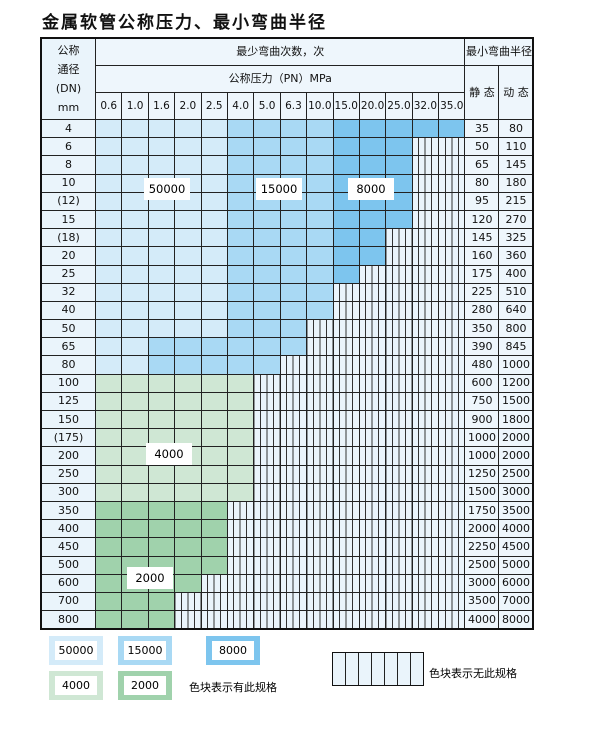 The width and height of the screenshot is (600, 743). I want to click on dn-cell: 32, so click(68, 292).